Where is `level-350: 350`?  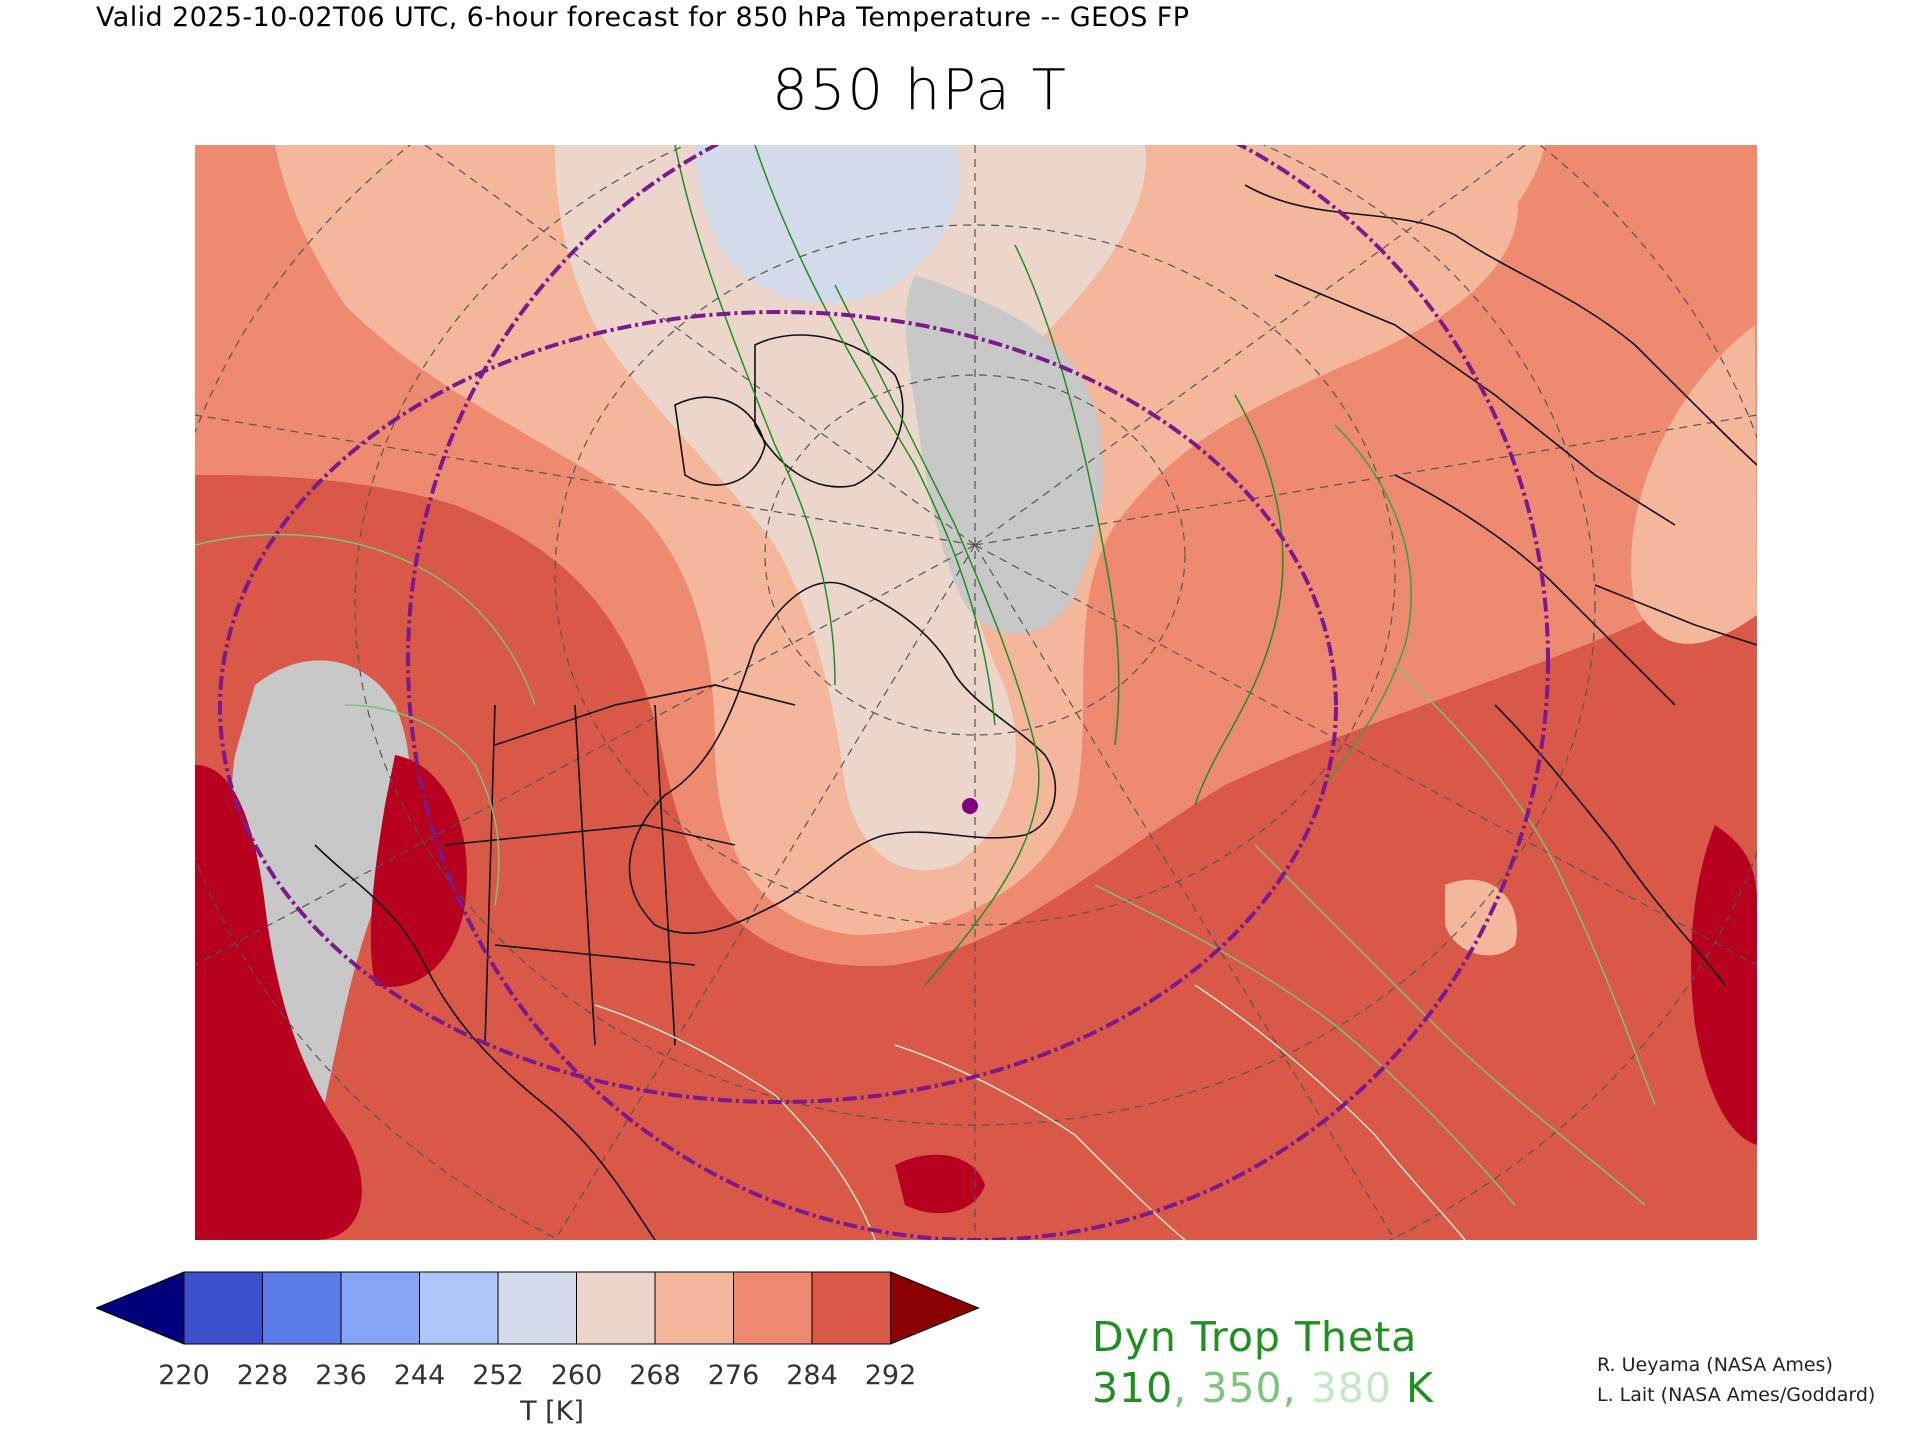 level-350: 350 is located at coordinates (1242, 1388).